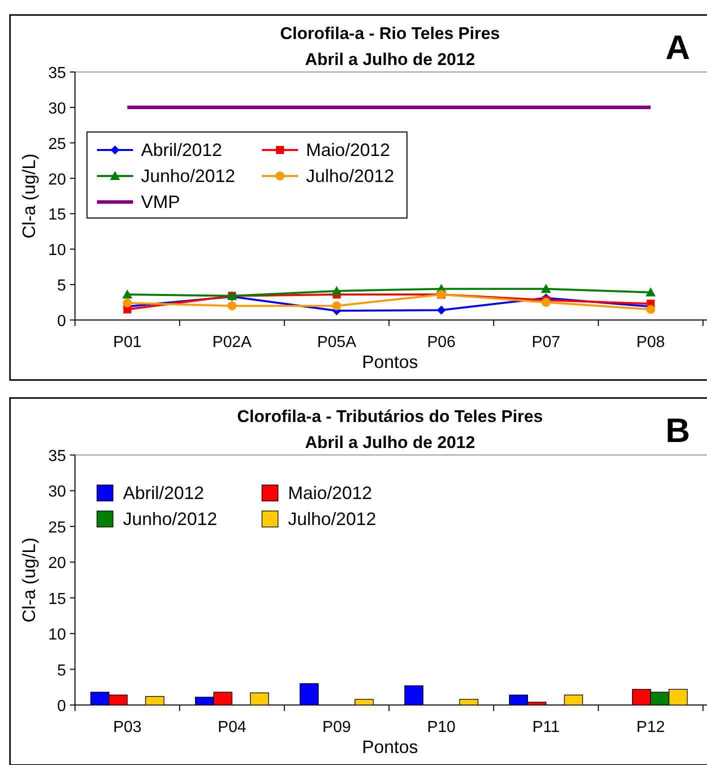 The width and height of the screenshot is (707, 765). Describe the element at coordinates (337, 727) in the screenshot. I see `x-tick-label: P09` at that location.